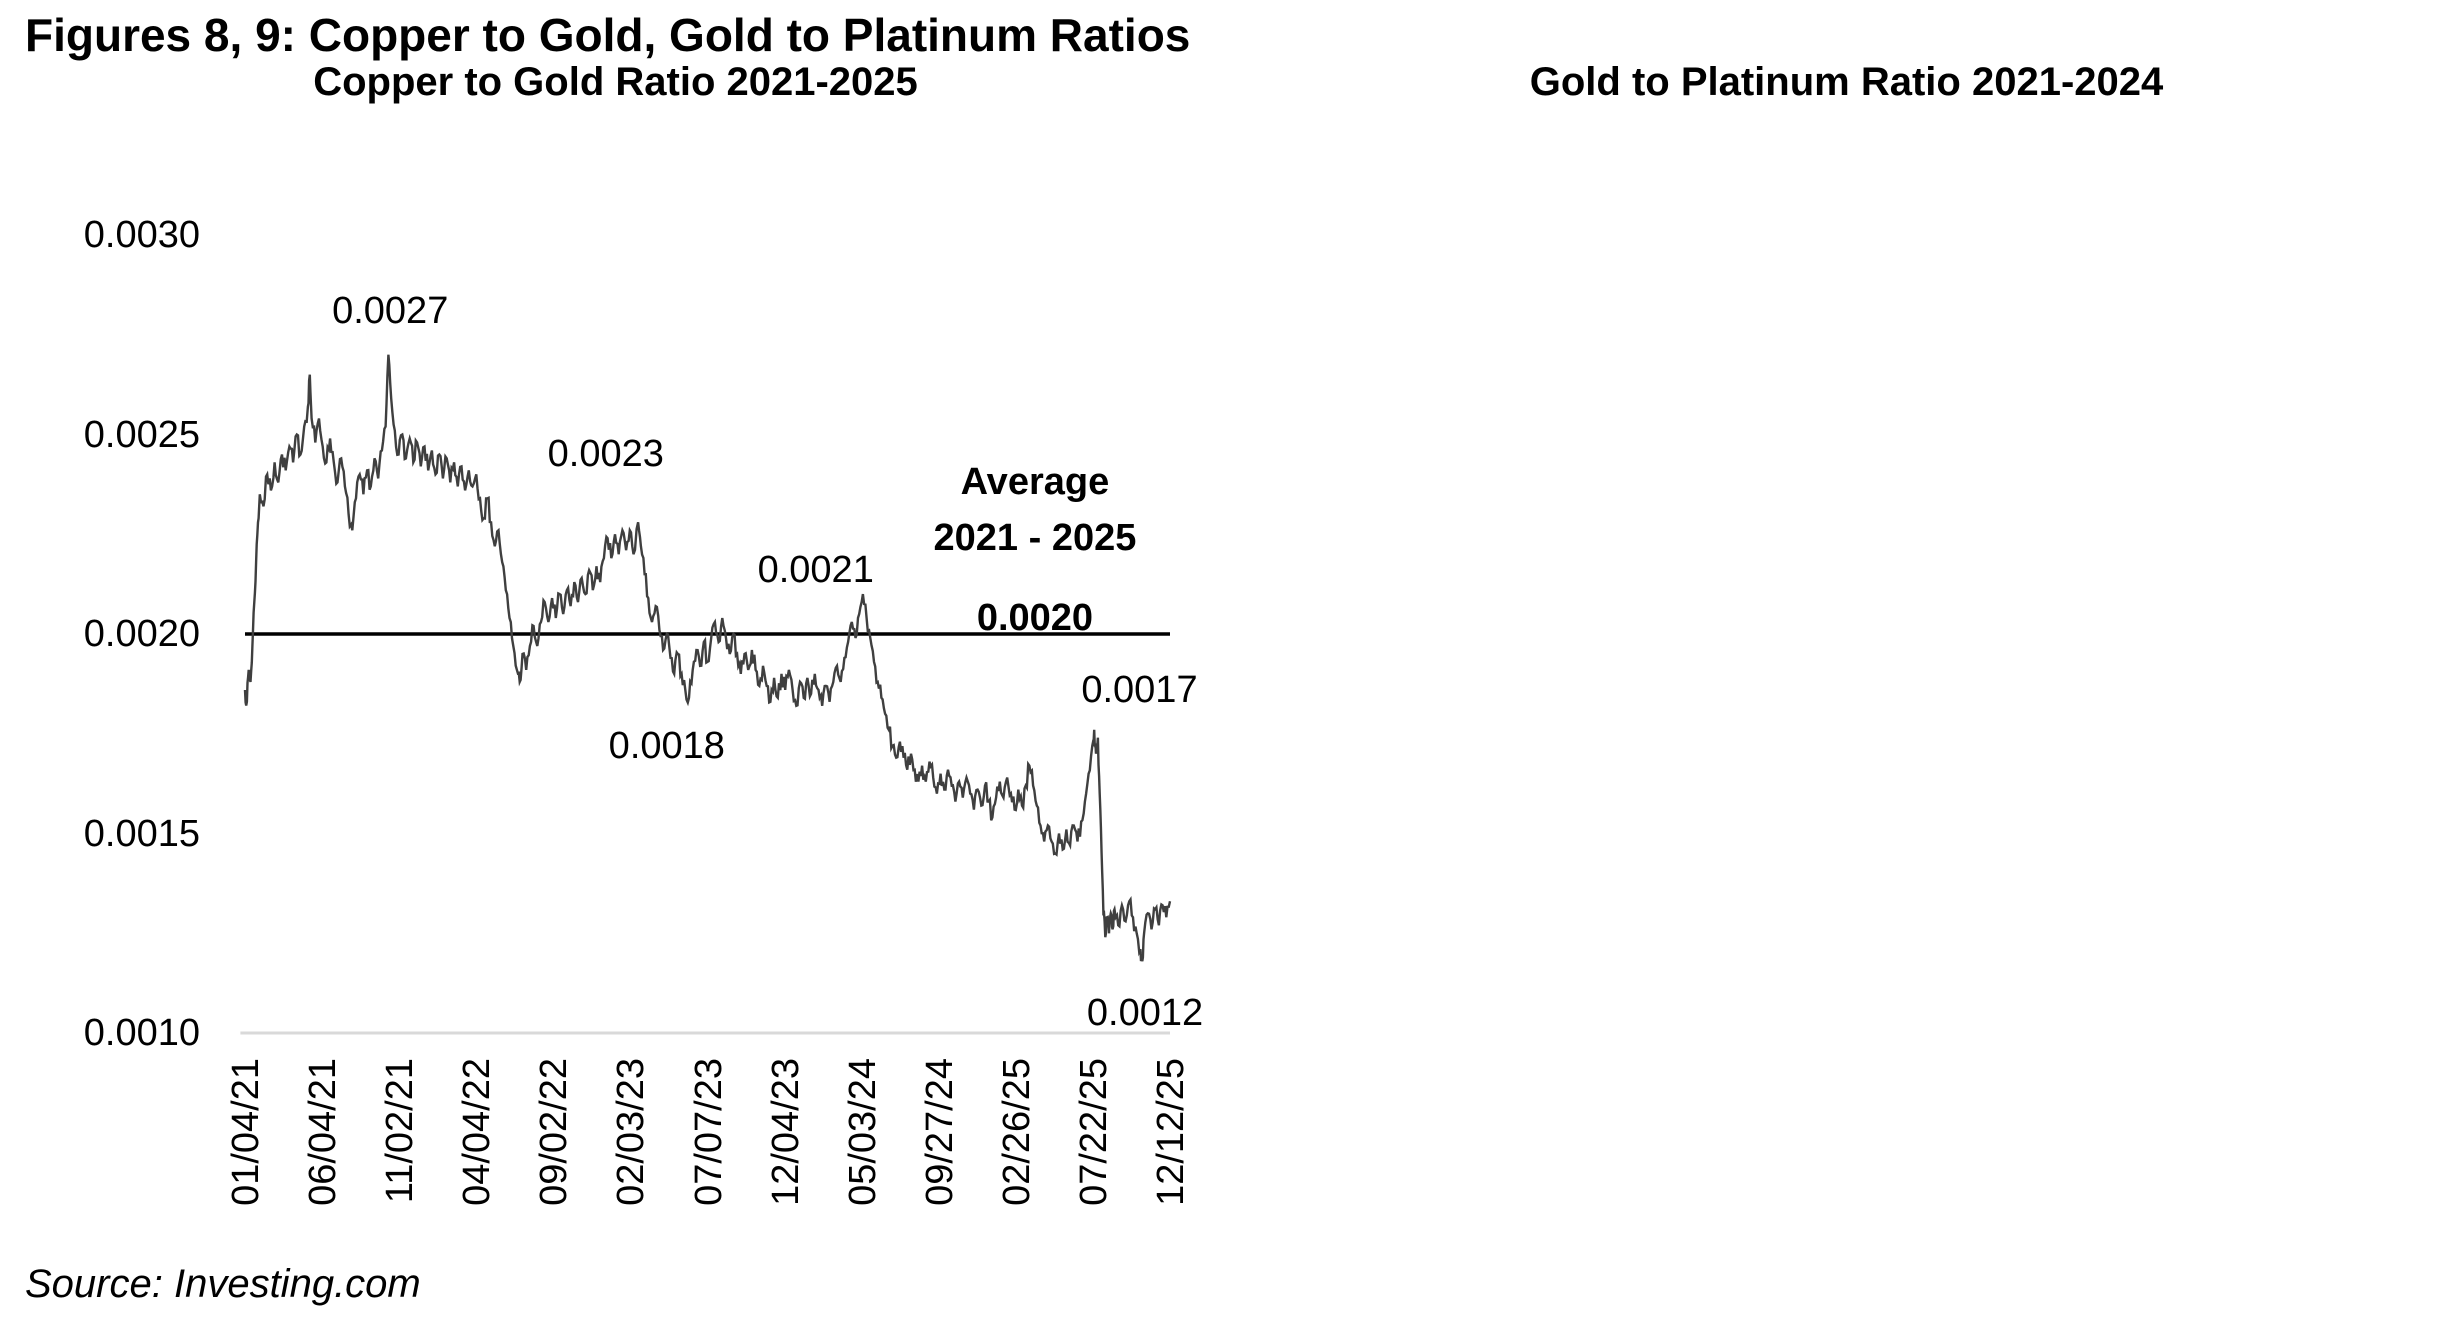 This screenshot has width=2462, height=1338. What do you see at coordinates (141, 1033) in the screenshot?
I see `y-tick-label: 0.0010` at bounding box center [141, 1033].